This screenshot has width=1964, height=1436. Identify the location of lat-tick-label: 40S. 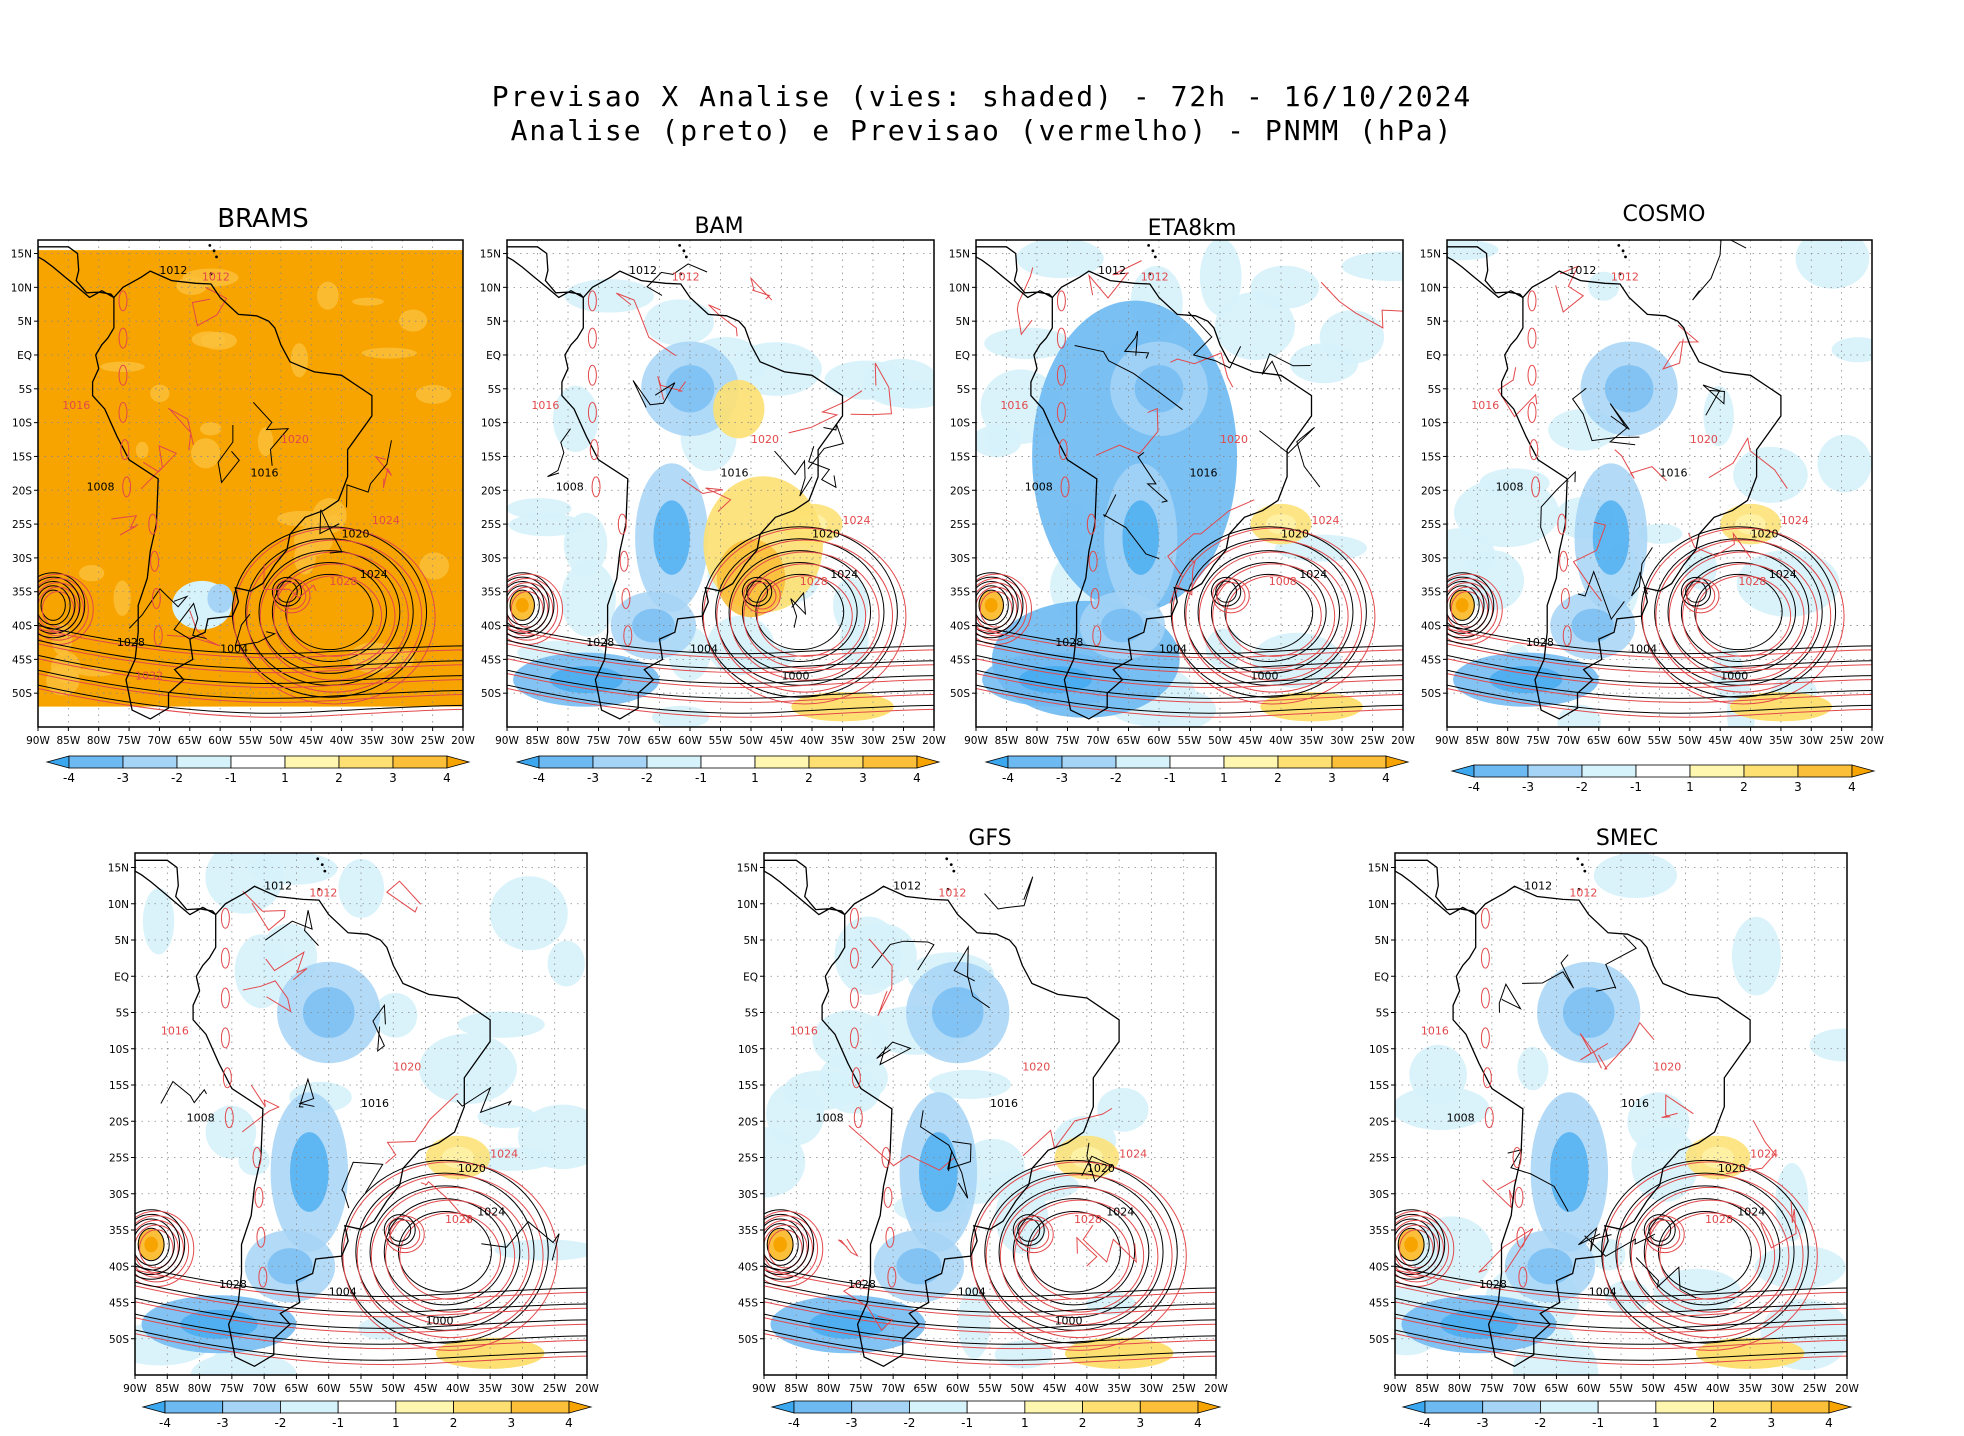
(119, 1267).